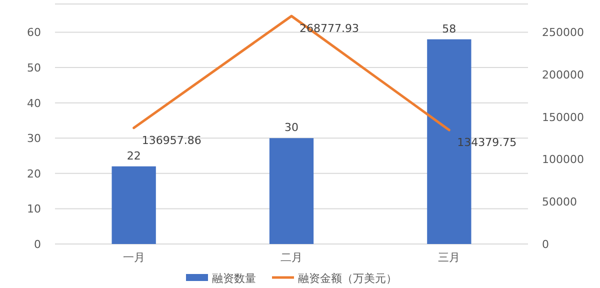 The height and width of the screenshot is (288, 600). What do you see at coordinates (133, 155) in the screenshot?
I see `data-label: 22` at bounding box center [133, 155].